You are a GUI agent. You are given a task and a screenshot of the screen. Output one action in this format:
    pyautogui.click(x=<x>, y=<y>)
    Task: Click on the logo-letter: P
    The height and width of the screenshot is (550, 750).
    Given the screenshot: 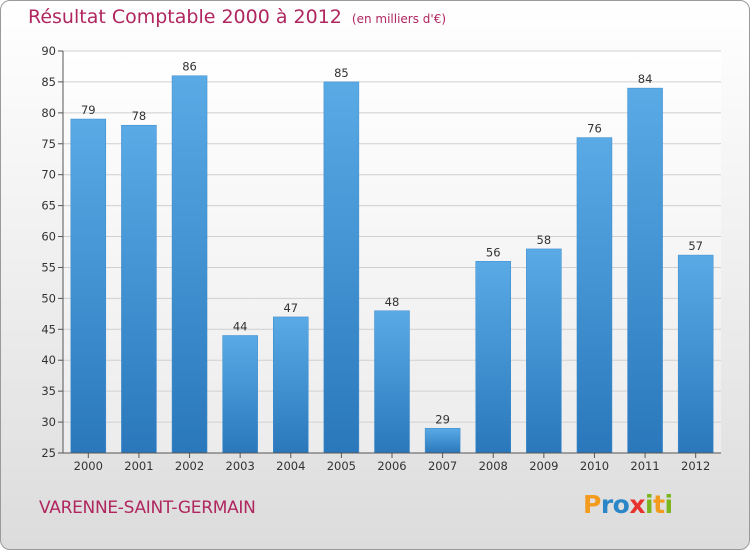 What is the action you would take?
    pyautogui.click(x=592, y=504)
    